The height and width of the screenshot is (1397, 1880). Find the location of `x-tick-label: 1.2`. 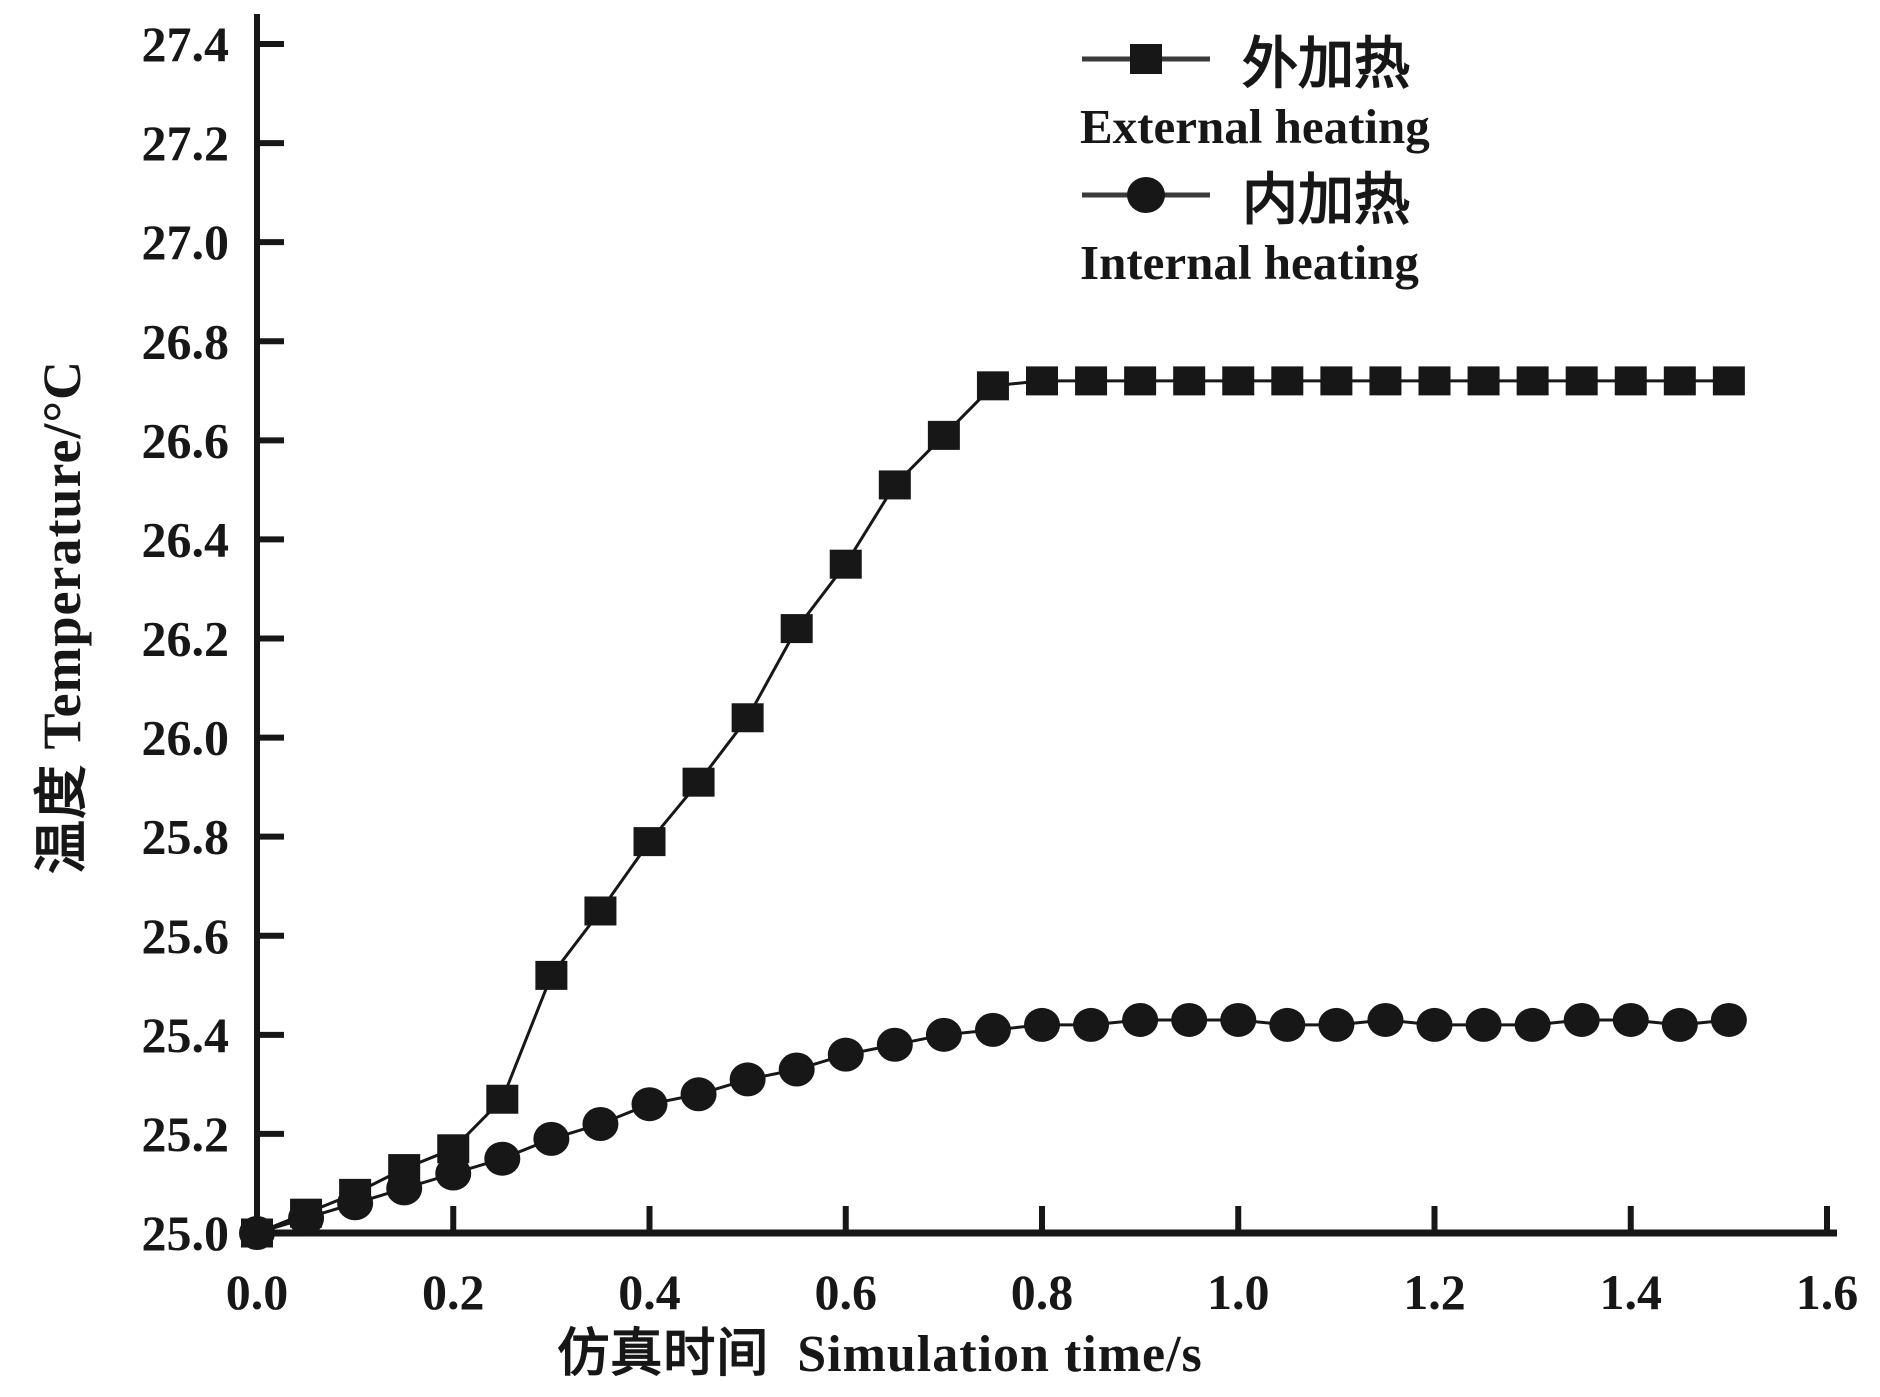

x-tick-label: 1.2 is located at coordinates (1434, 1292).